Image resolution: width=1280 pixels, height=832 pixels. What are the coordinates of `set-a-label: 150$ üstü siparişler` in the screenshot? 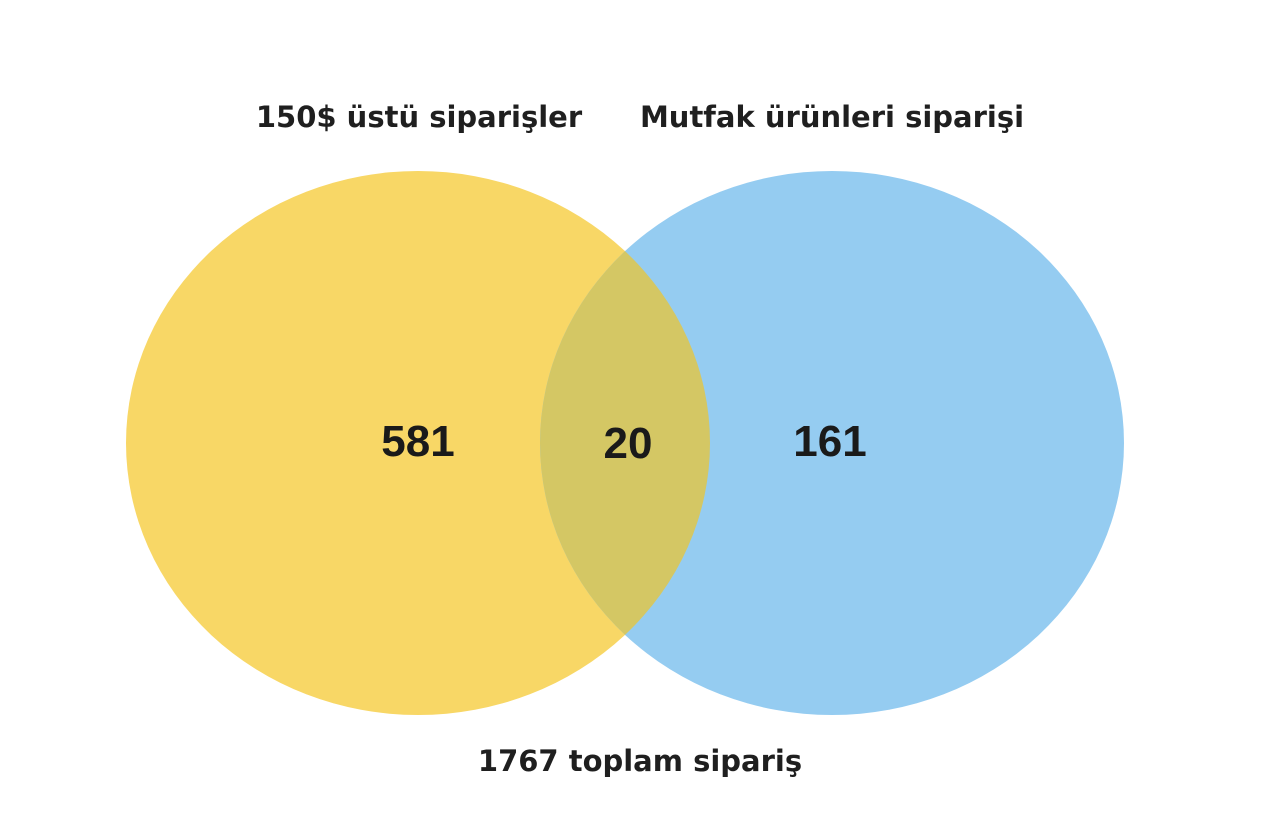 It's located at (419, 117).